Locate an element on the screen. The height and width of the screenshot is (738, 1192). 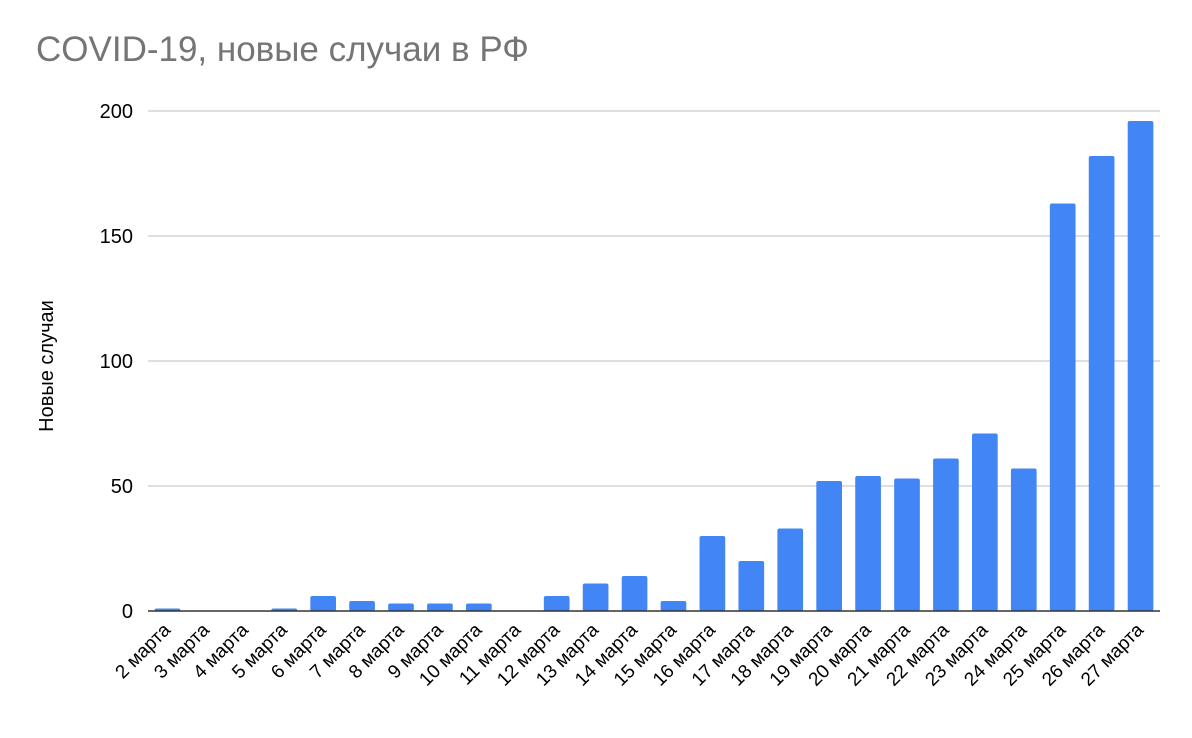
y-tick-label-50: 50 is located at coordinates (122, 487).